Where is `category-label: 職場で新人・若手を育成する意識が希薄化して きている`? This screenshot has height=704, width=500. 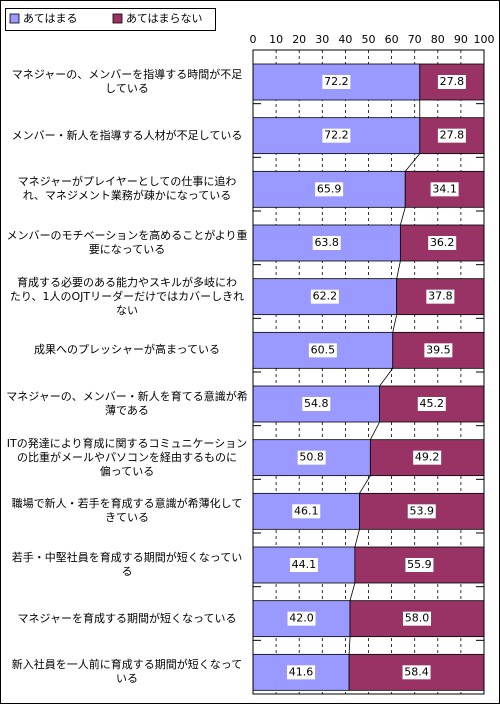 category-label: 職場で新人・若手を育成する意識が希薄化して きている is located at coordinates (127, 511).